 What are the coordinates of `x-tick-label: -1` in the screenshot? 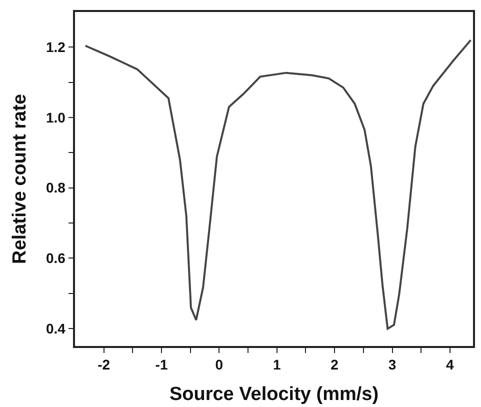 It's located at (161, 364).